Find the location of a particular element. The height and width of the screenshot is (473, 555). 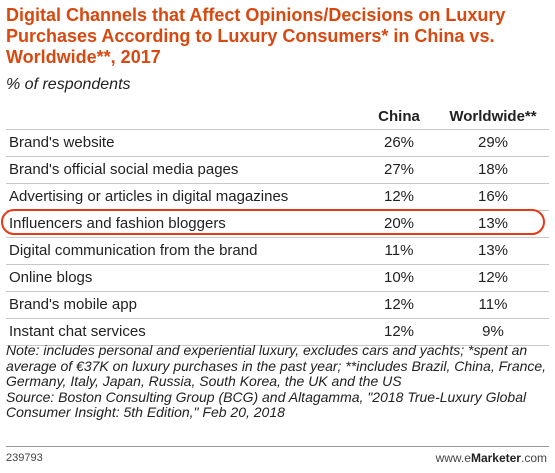

table-header-row: China Worldwide** is located at coordinates (277, 117).